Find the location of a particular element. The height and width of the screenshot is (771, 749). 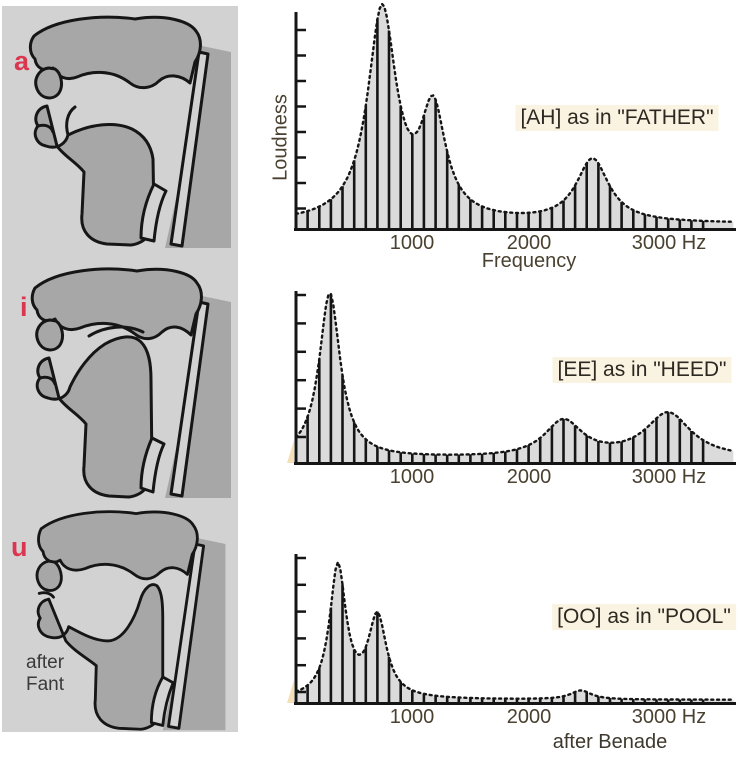

vowel-label-i: i is located at coordinates (24, 307).